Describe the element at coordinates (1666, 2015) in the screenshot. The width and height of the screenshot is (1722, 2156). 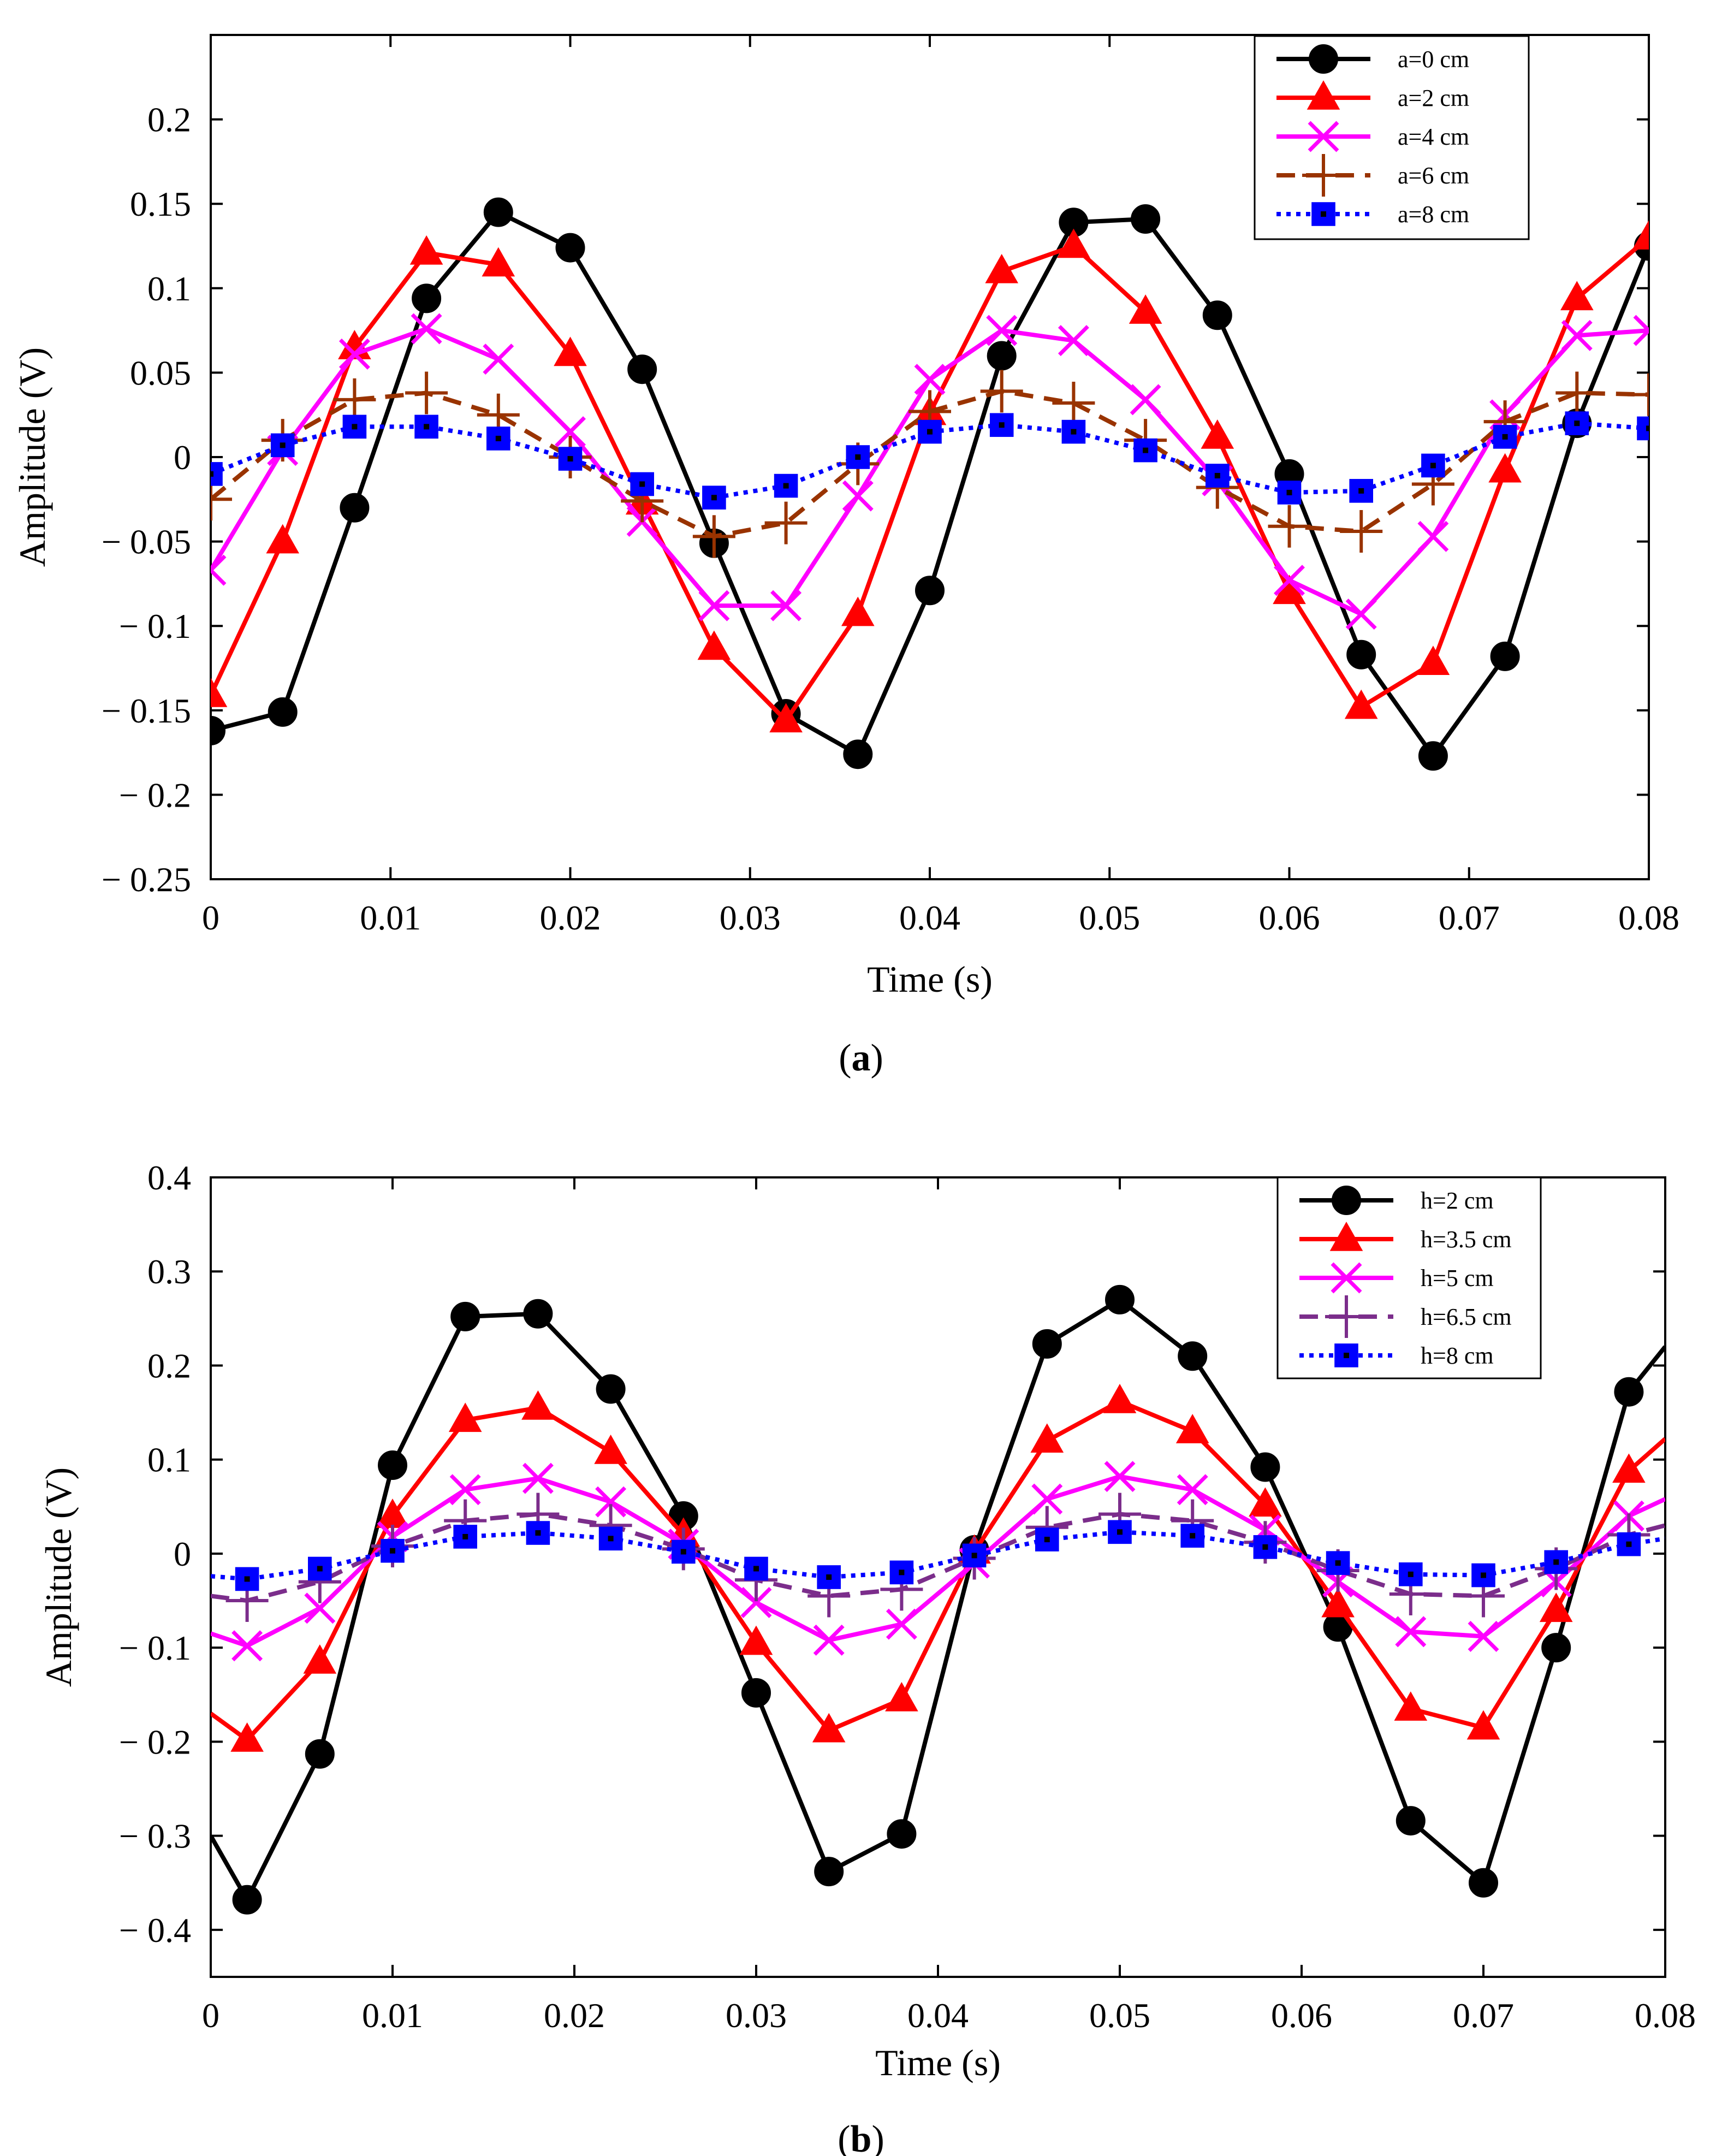
I see `x-tick-label: 0.08` at that location.